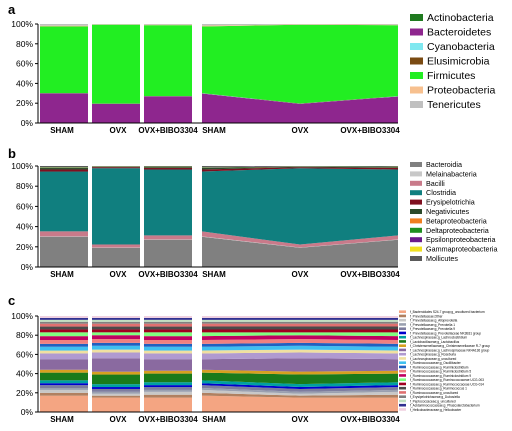  What do you see at coordinates (168, 274) in the screenshot?
I see `category-label-b-2: OVX+BIBO3304` at bounding box center [168, 274].